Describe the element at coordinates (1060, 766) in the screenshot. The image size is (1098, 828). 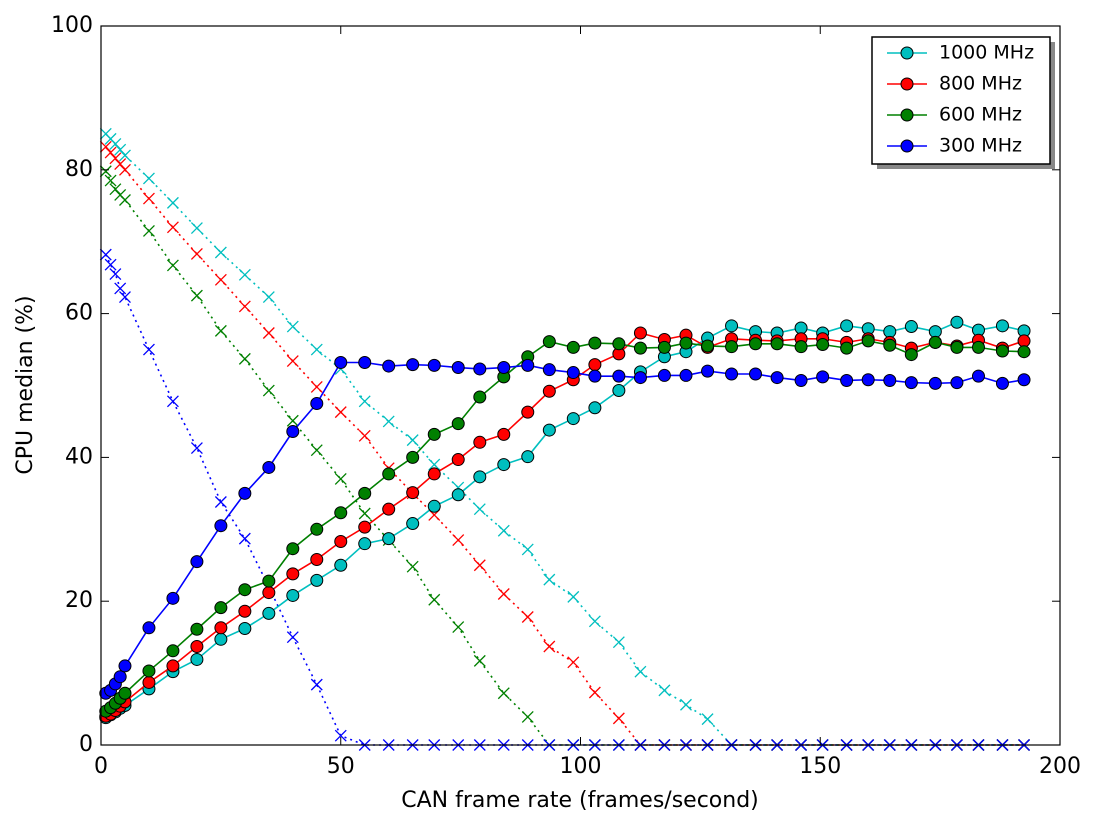
I see `x-tick-label: 200` at that location.